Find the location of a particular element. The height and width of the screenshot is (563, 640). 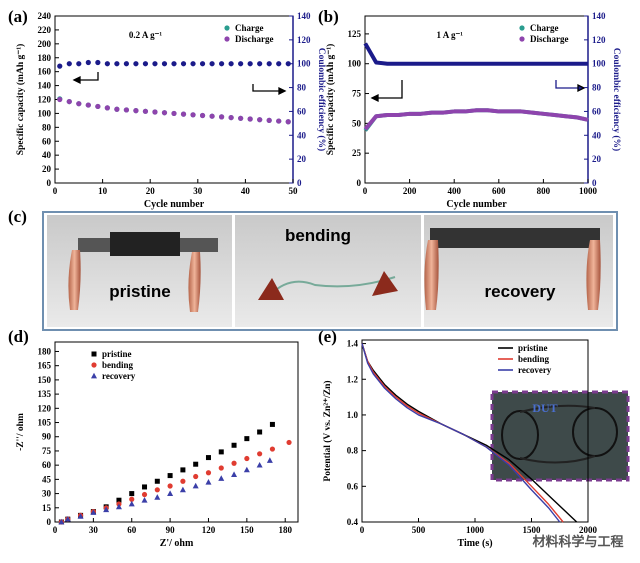

x-tick-label: 60 is located at coordinates (132, 530).